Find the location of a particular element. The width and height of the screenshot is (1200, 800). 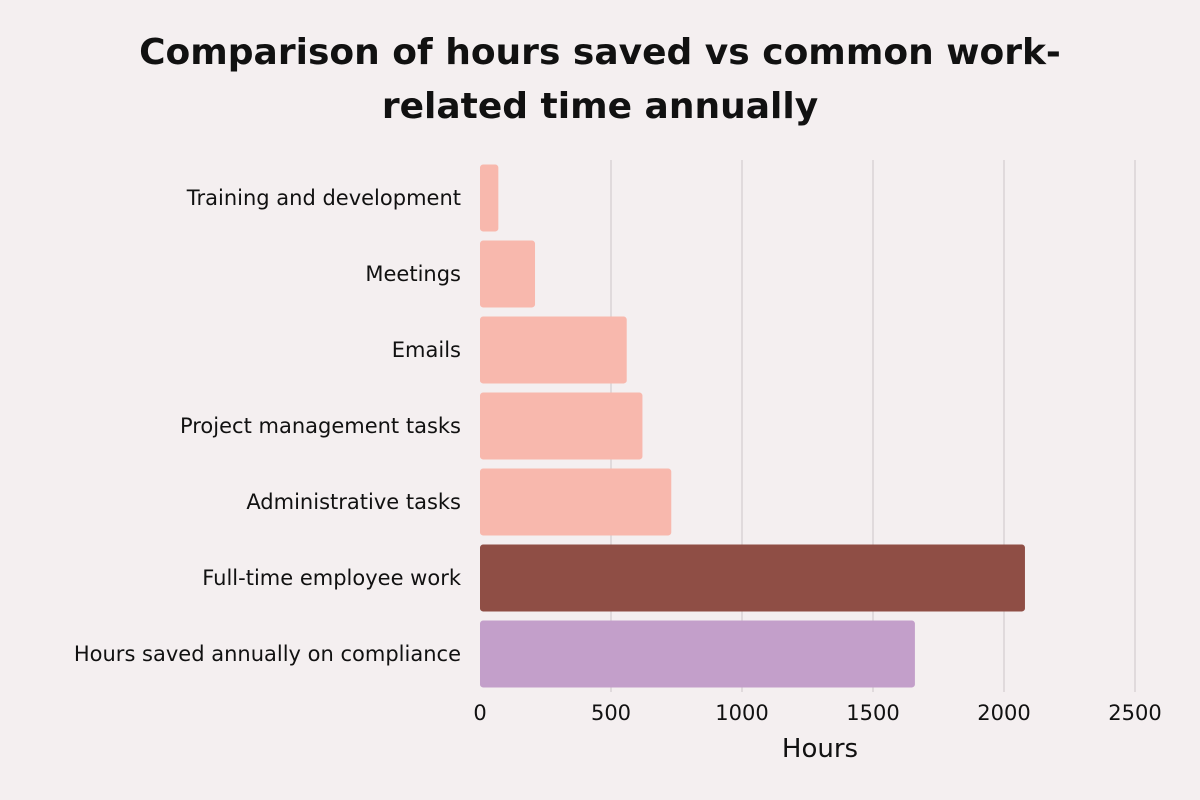

x-axis-label: Hours is located at coordinates (820, 749).